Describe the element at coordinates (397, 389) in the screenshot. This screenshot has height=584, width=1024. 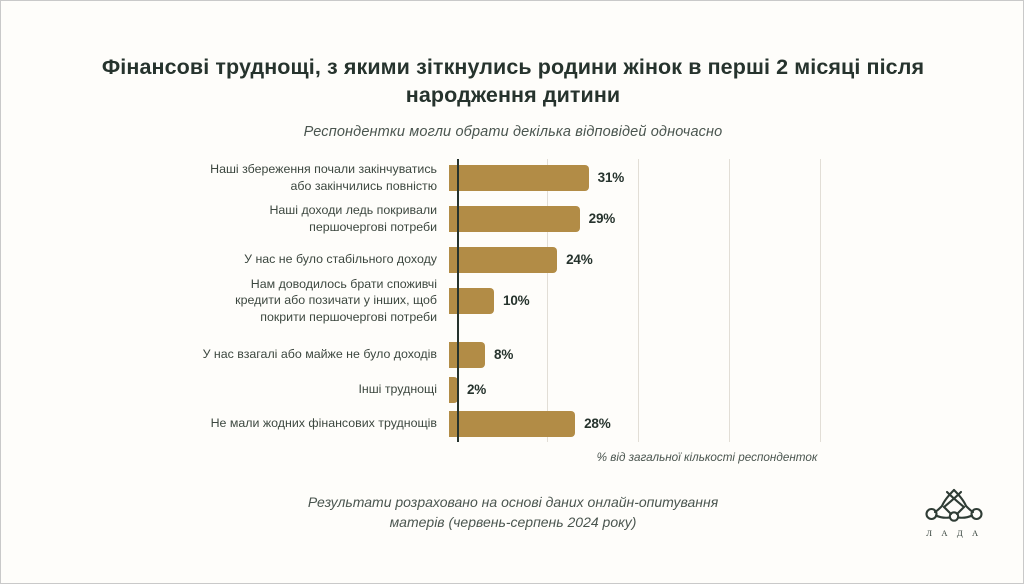
I see `bar-category-label: Інші труднощі` at that location.